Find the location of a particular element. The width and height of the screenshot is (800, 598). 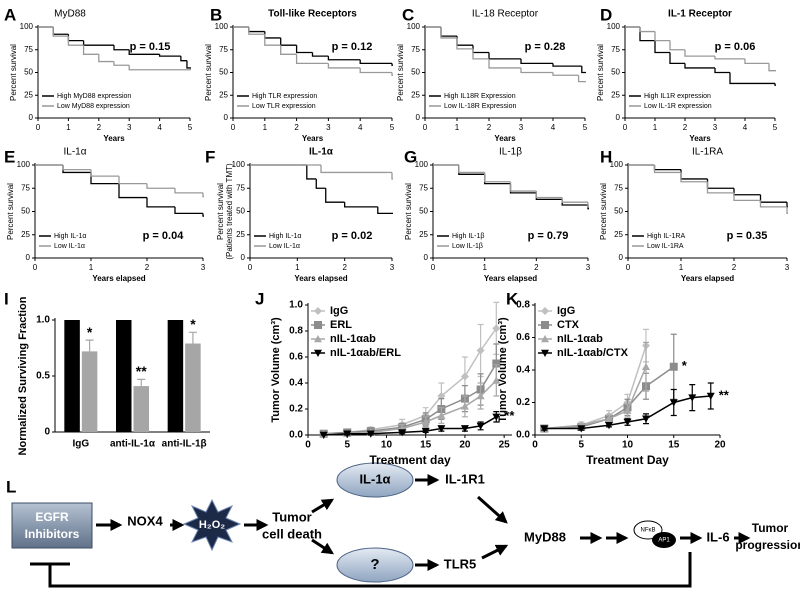

node-label: TLR5 is located at coordinates (460, 563).